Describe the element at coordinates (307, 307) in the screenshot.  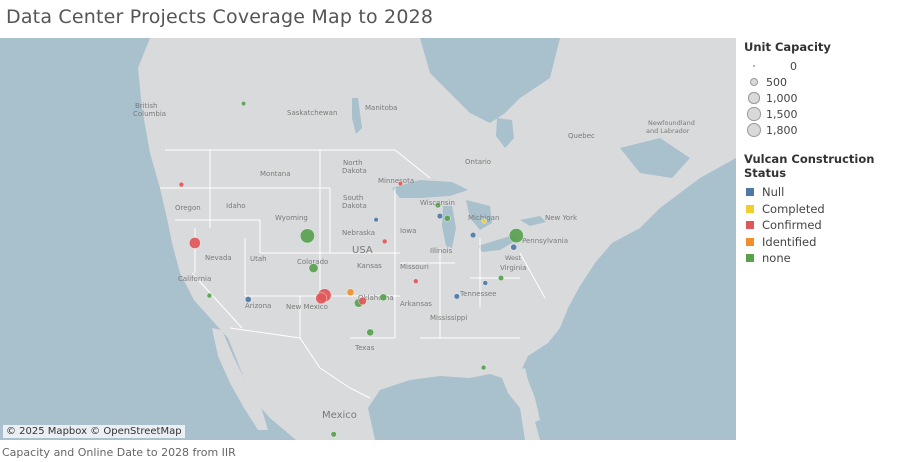
I see `label-new-mexico: New Mexico` at that location.